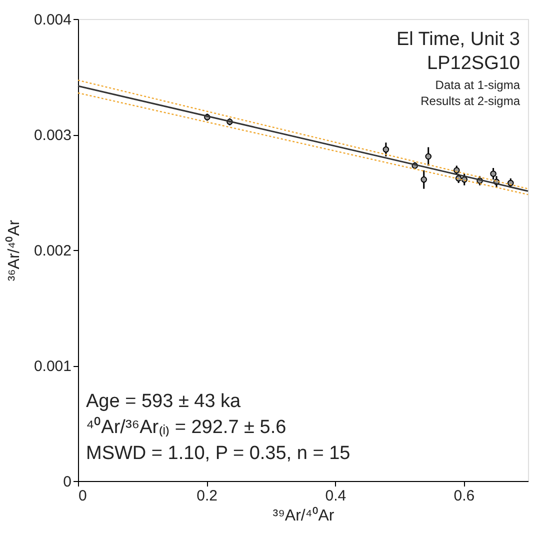 The width and height of the screenshot is (555, 533). Describe the element at coordinates (477, 85) in the screenshot. I see `annotation: Data at 1-sigma` at that location.